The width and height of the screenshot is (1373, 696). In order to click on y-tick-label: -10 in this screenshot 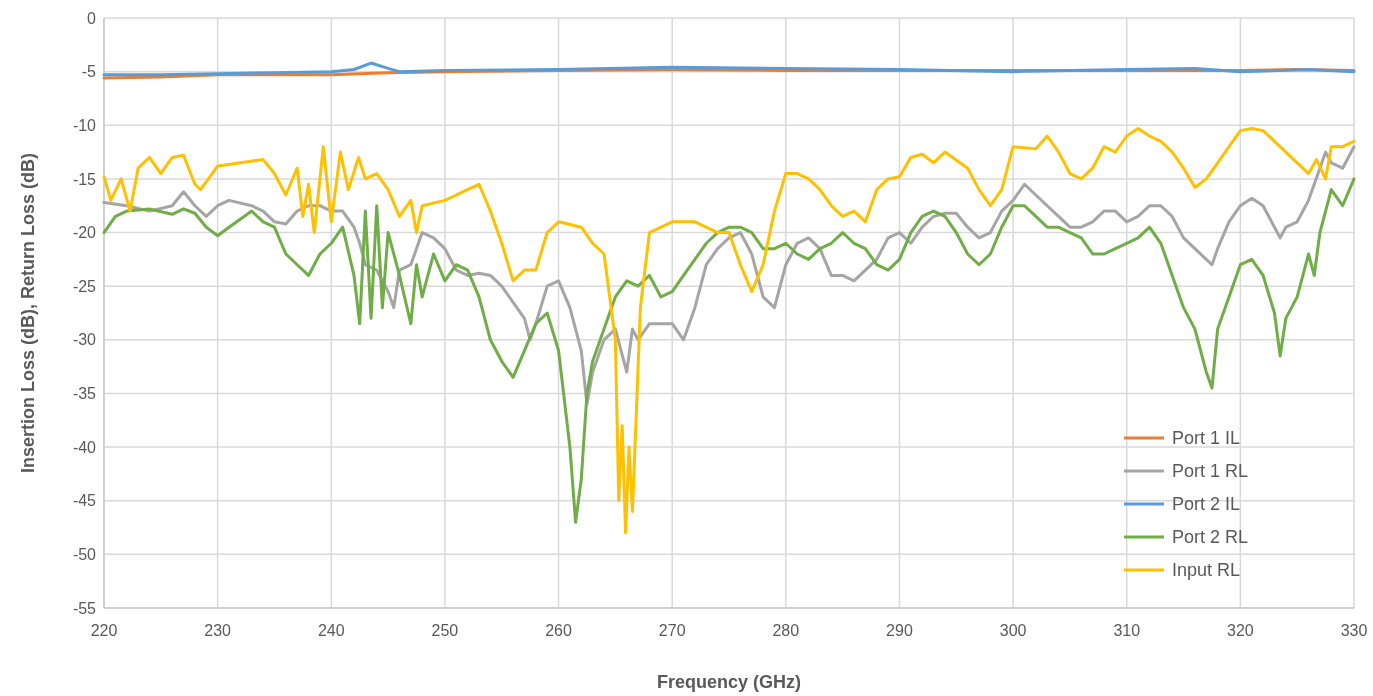, I will do `click(84, 125)`.